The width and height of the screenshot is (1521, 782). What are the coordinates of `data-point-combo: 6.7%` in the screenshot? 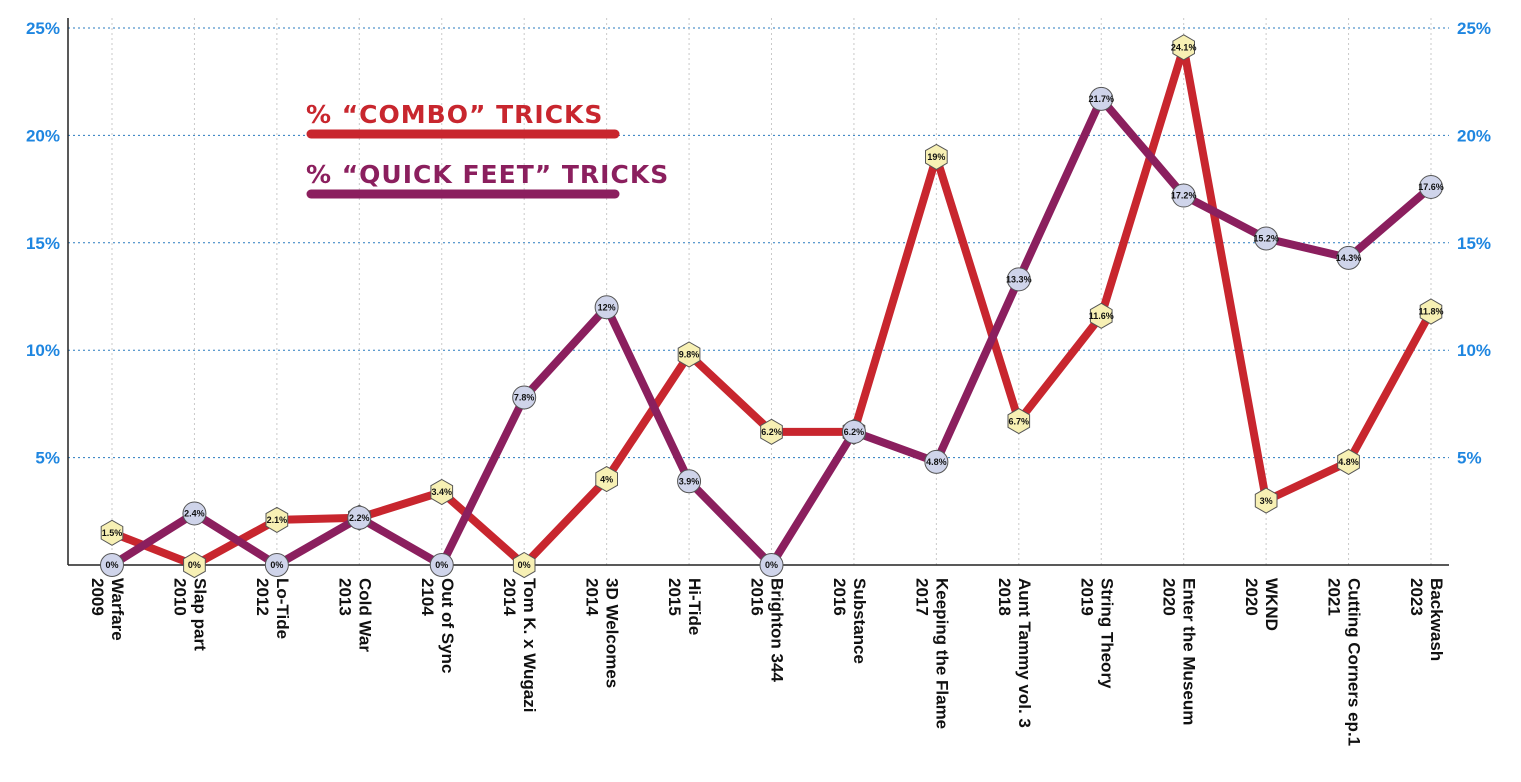 It's located at (1019, 421).